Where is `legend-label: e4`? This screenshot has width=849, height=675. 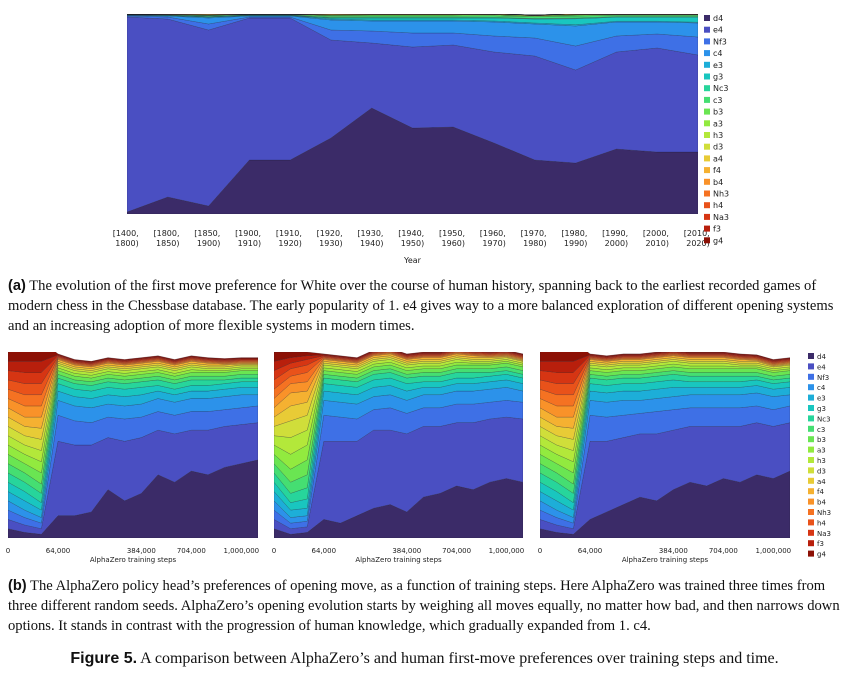 legend-label: e4 is located at coordinates (718, 30).